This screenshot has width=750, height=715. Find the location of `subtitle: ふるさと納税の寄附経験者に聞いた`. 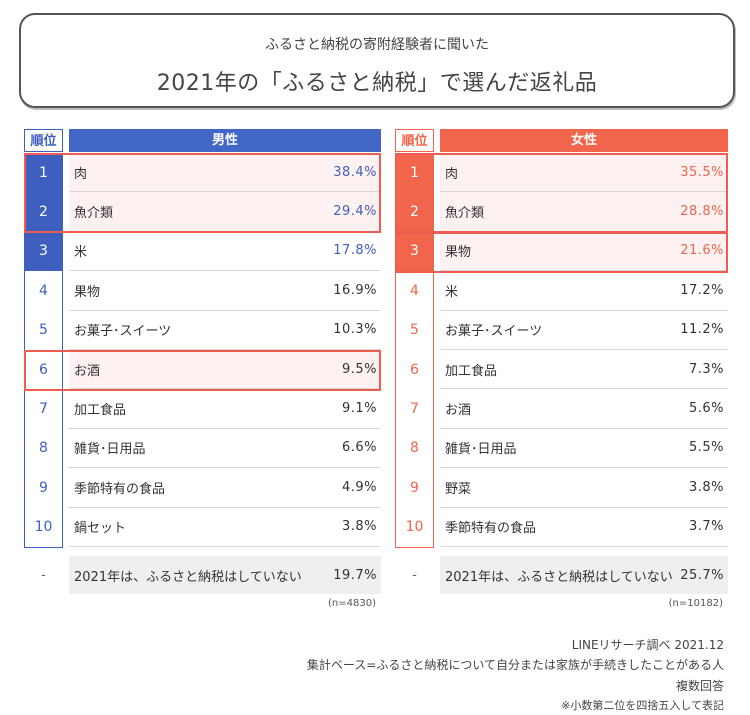

subtitle: ふるさと納税の寄附経験者に聞いた is located at coordinates (377, 45).